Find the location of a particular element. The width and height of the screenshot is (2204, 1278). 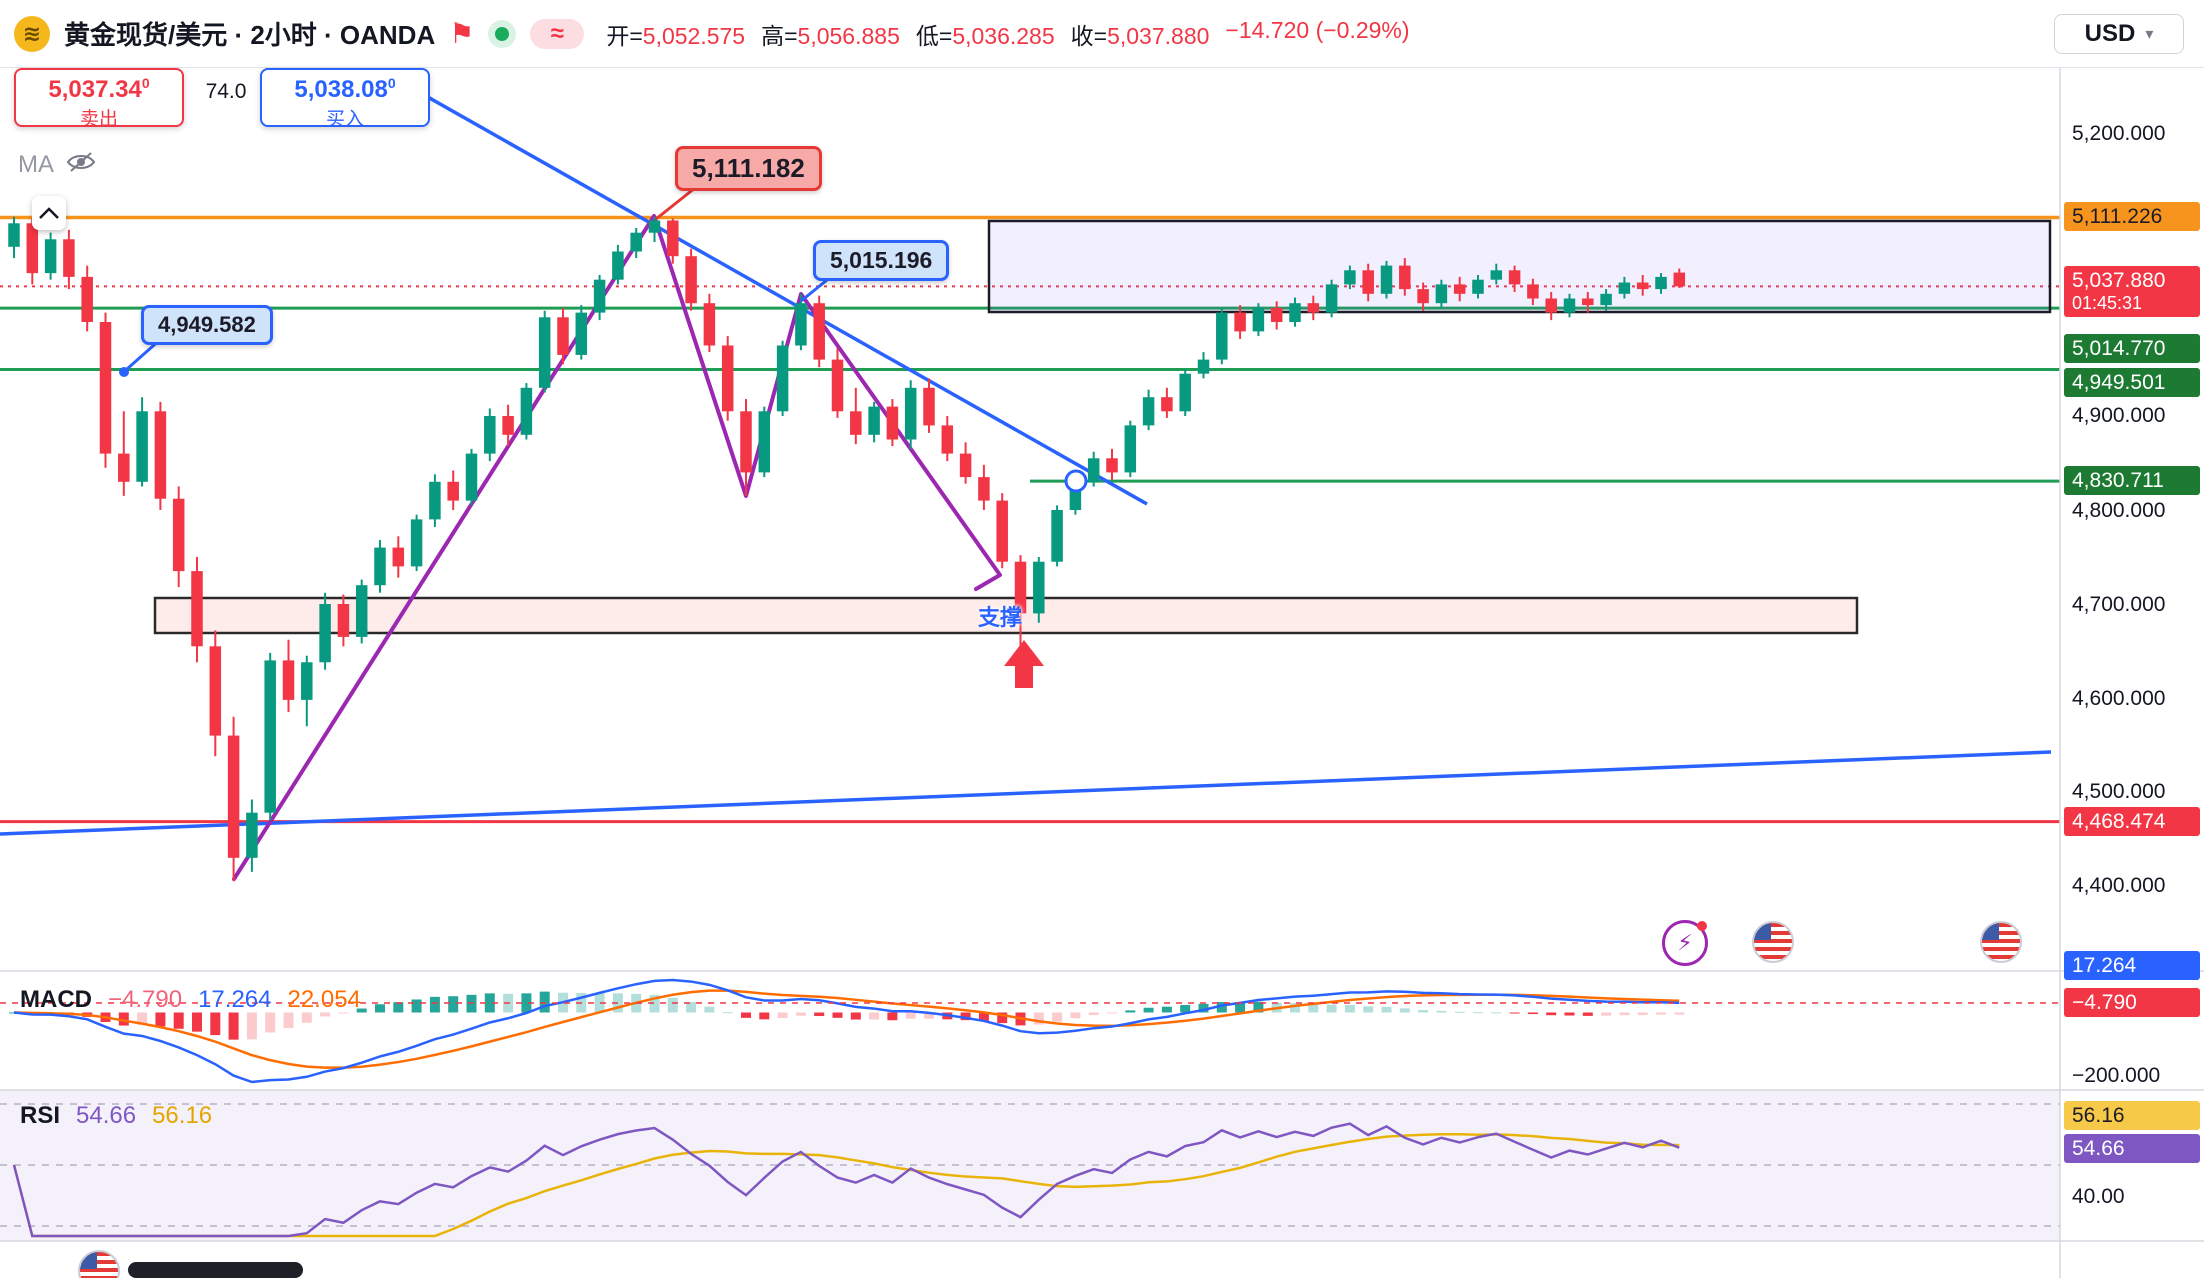

axis-label: 4,400.000 is located at coordinates (2119, 885).